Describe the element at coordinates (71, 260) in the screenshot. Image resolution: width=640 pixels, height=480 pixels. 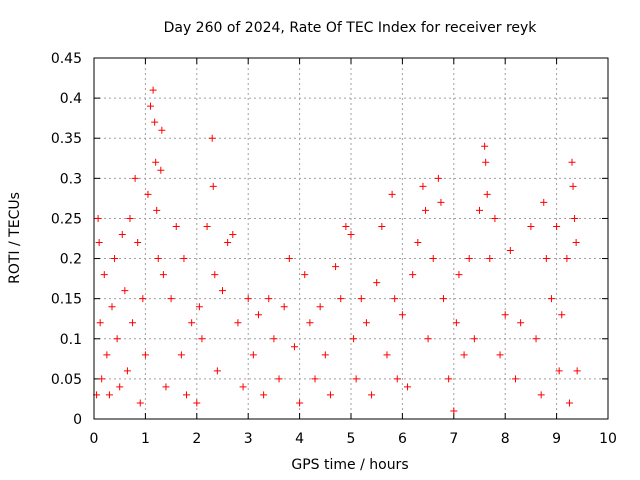
I see `y-tick-label: 0.2` at that location.